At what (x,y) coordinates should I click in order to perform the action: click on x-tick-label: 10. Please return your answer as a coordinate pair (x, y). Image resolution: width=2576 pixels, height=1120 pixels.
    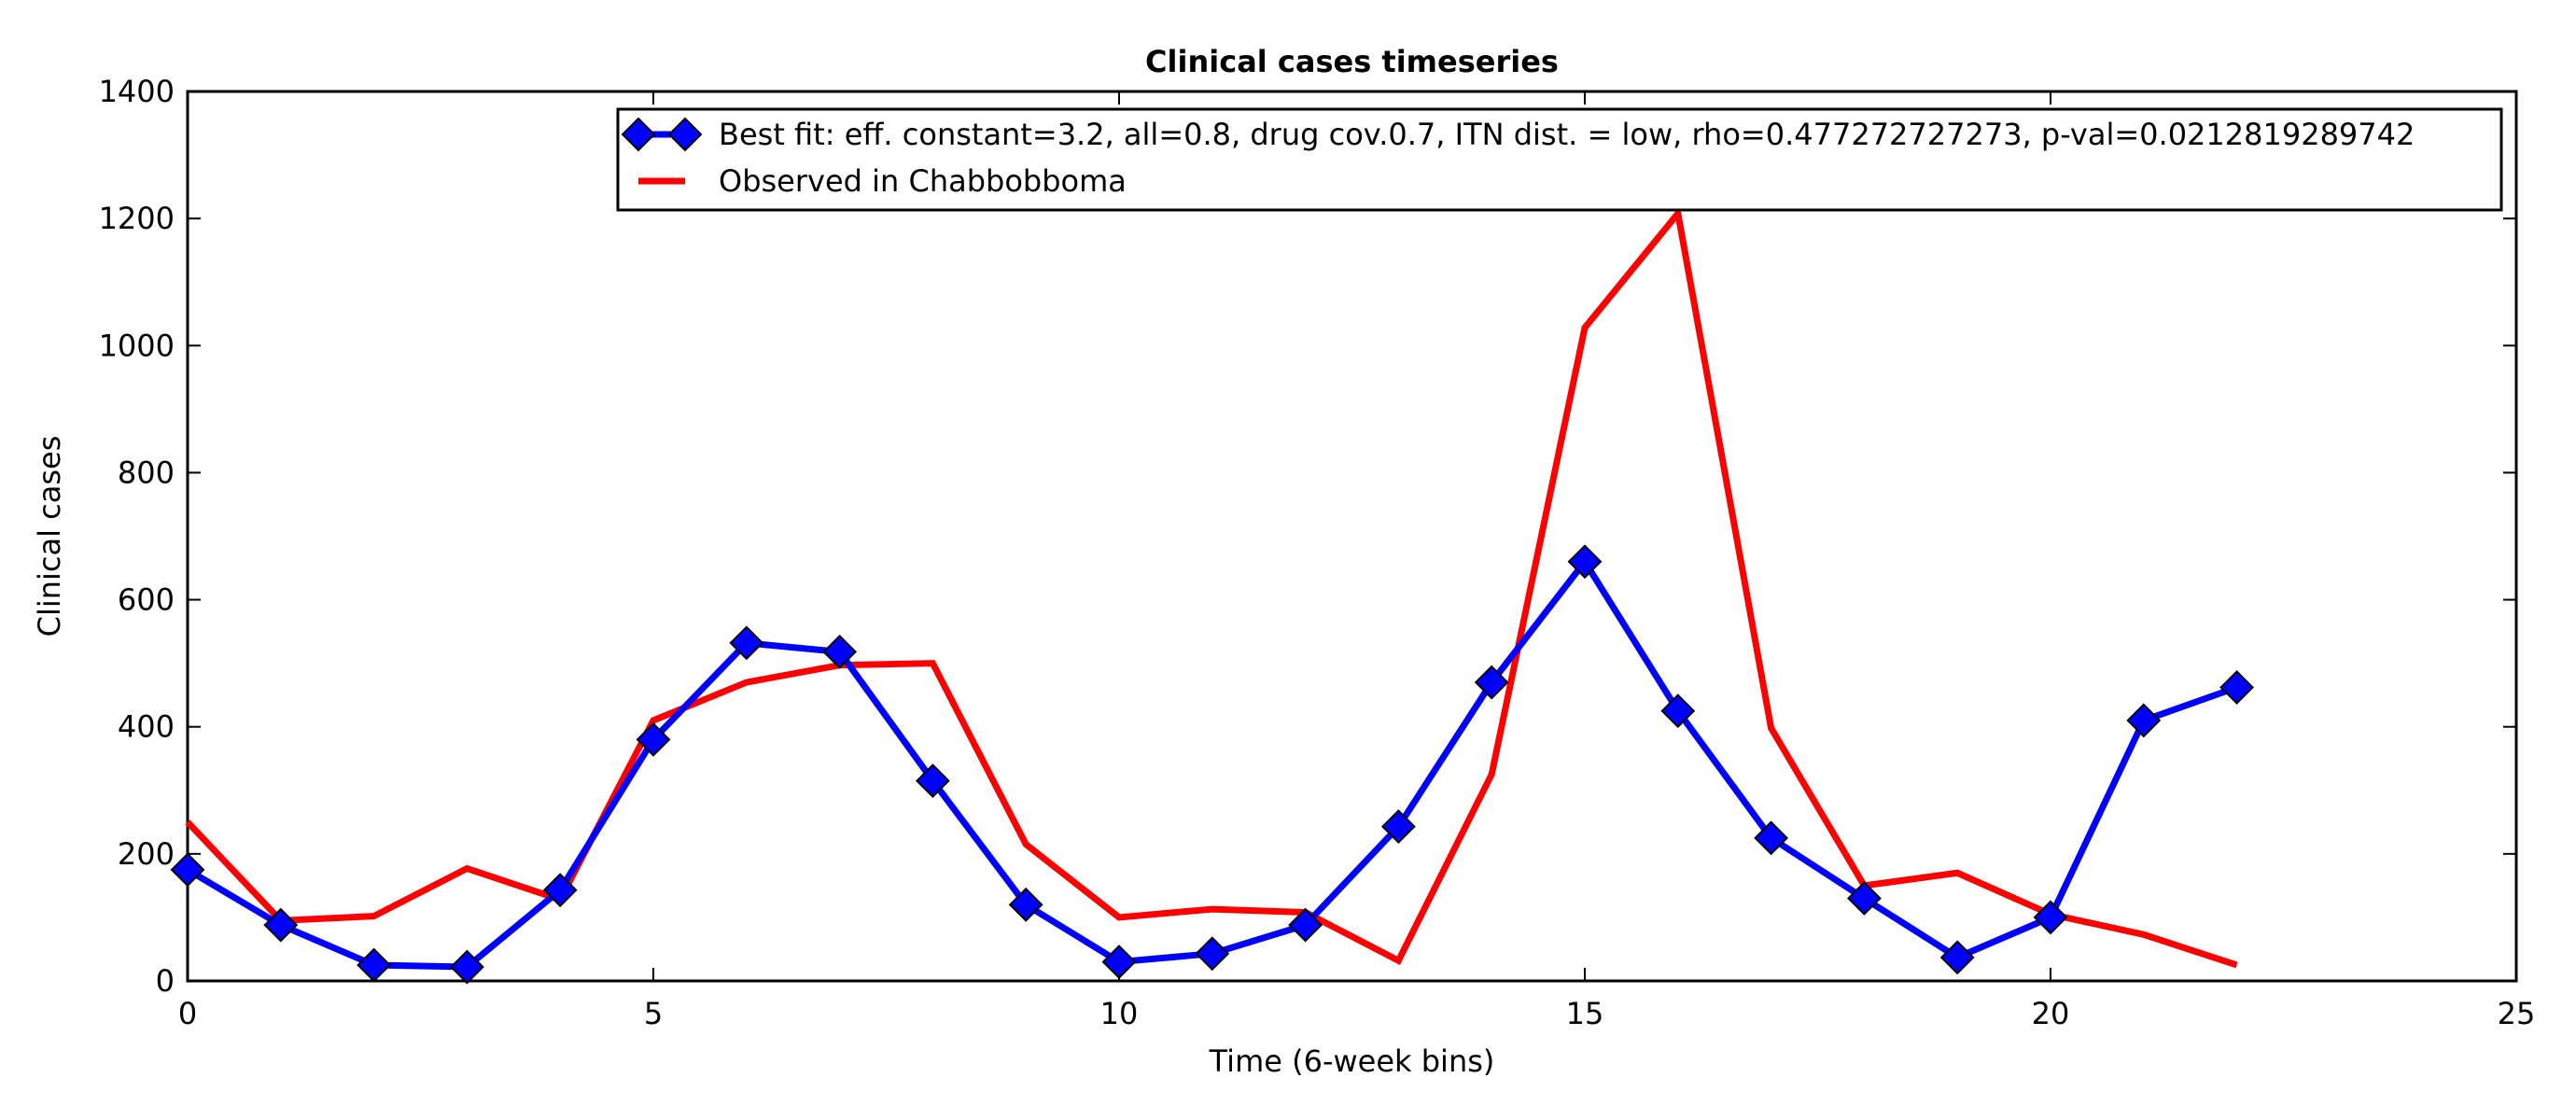
    Looking at the image, I should click on (1119, 1013).